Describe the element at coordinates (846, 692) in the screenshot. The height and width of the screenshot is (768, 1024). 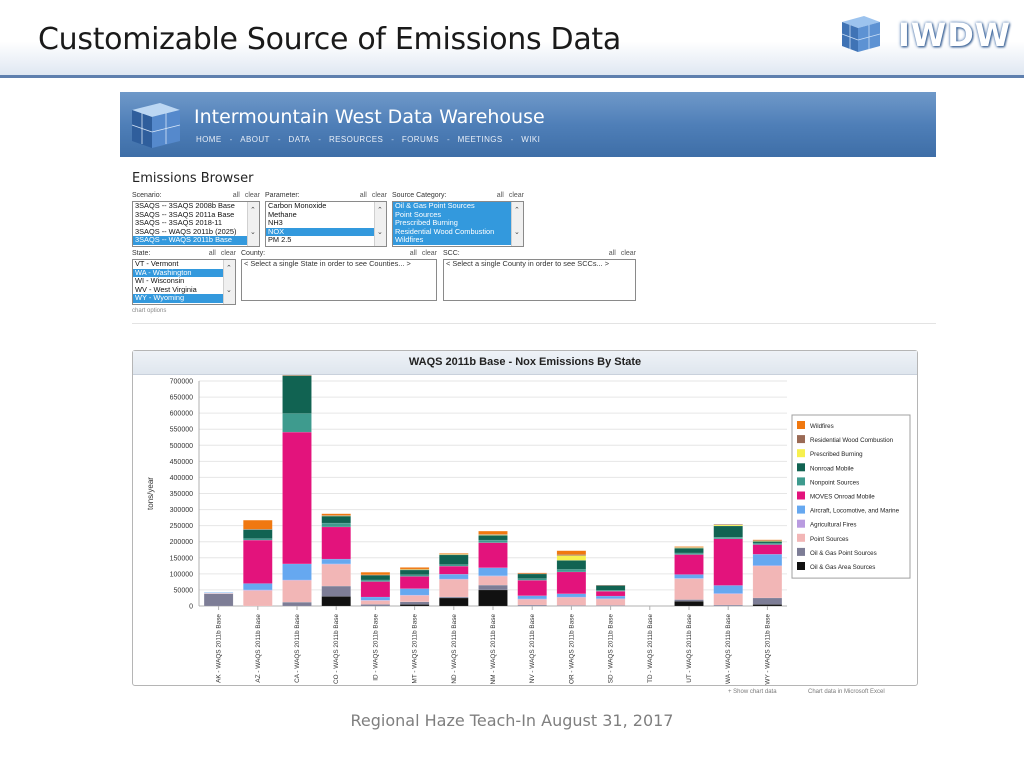
I see `chart-data-excel-link: Chart data in Microsoft Excel` at that location.